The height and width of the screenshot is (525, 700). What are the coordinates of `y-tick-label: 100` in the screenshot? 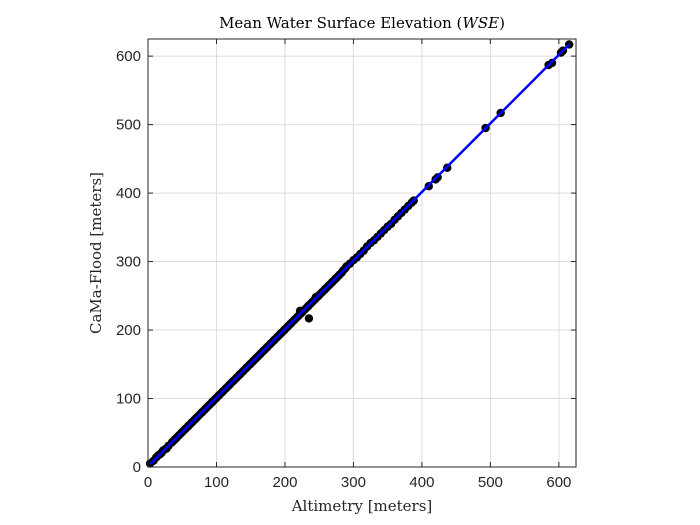 It's located at (128, 399).